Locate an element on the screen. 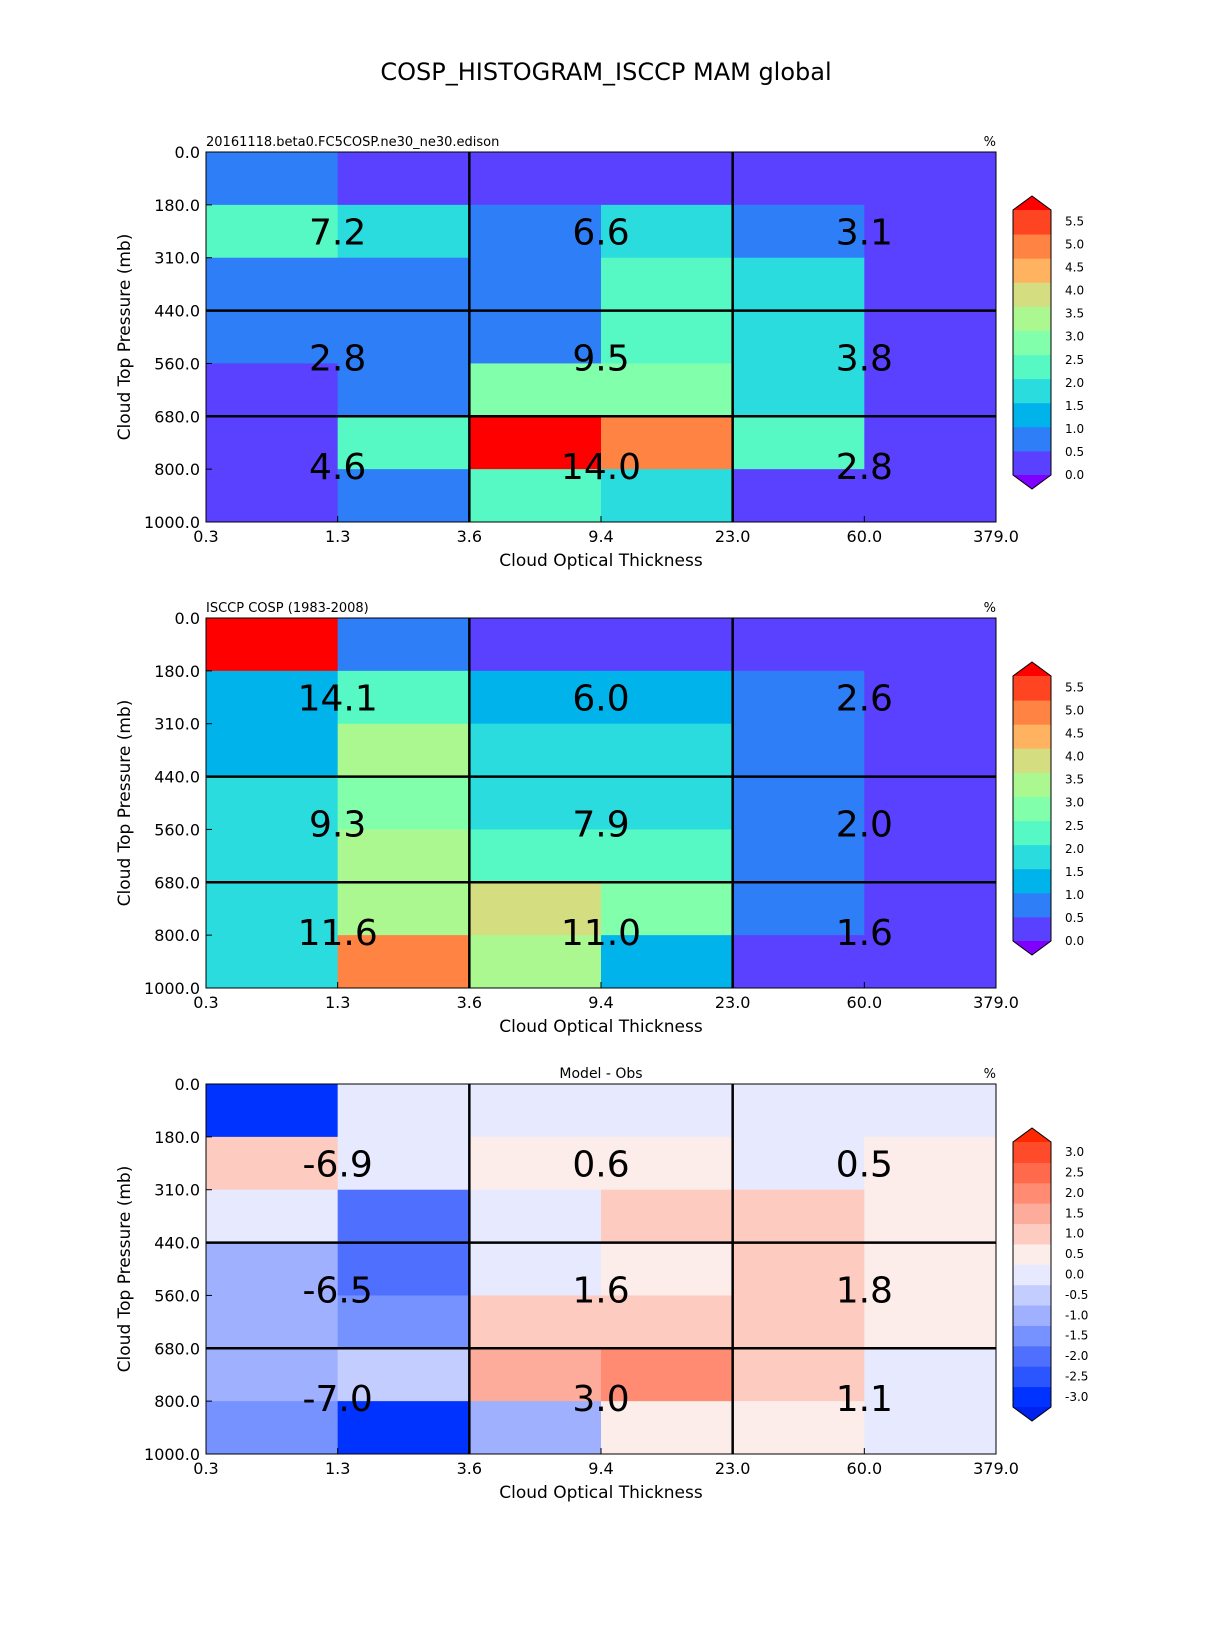  x-tick-label: 379.0 is located at coordinates (996, 1468).